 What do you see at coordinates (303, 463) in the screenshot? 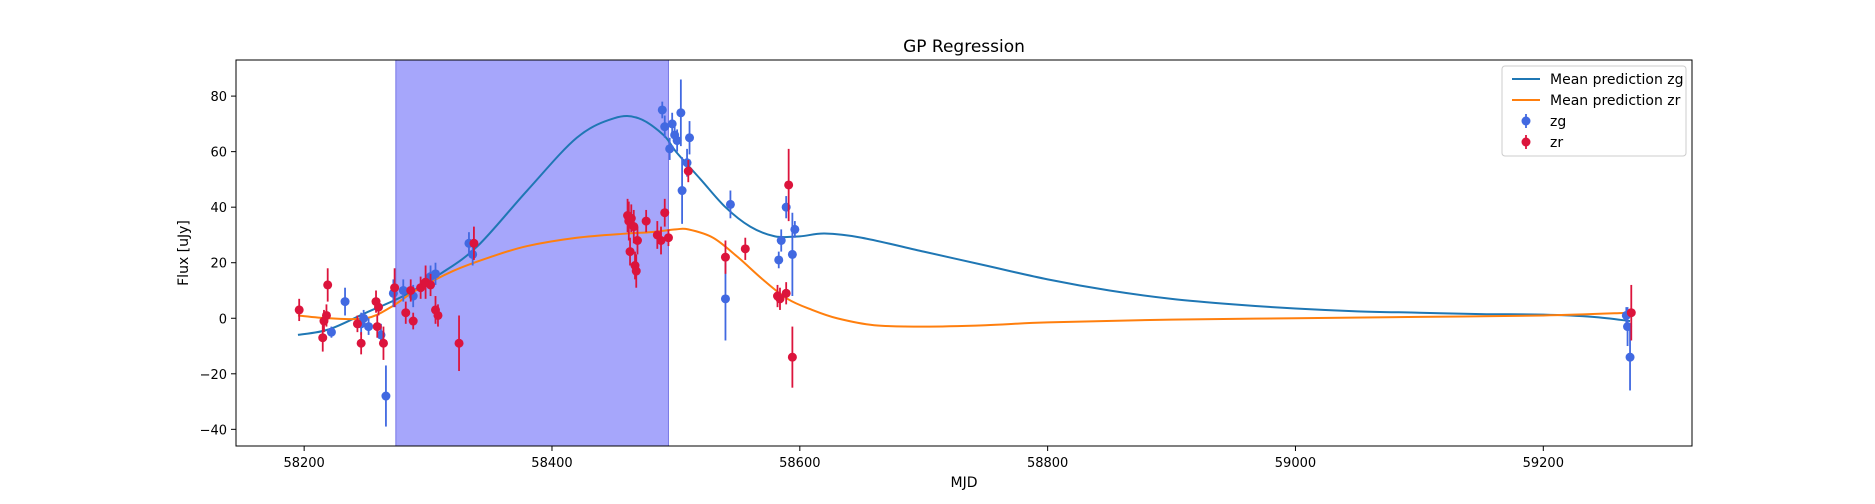
I see `x-tick-label: 58200` at bounding box center [303, 463].